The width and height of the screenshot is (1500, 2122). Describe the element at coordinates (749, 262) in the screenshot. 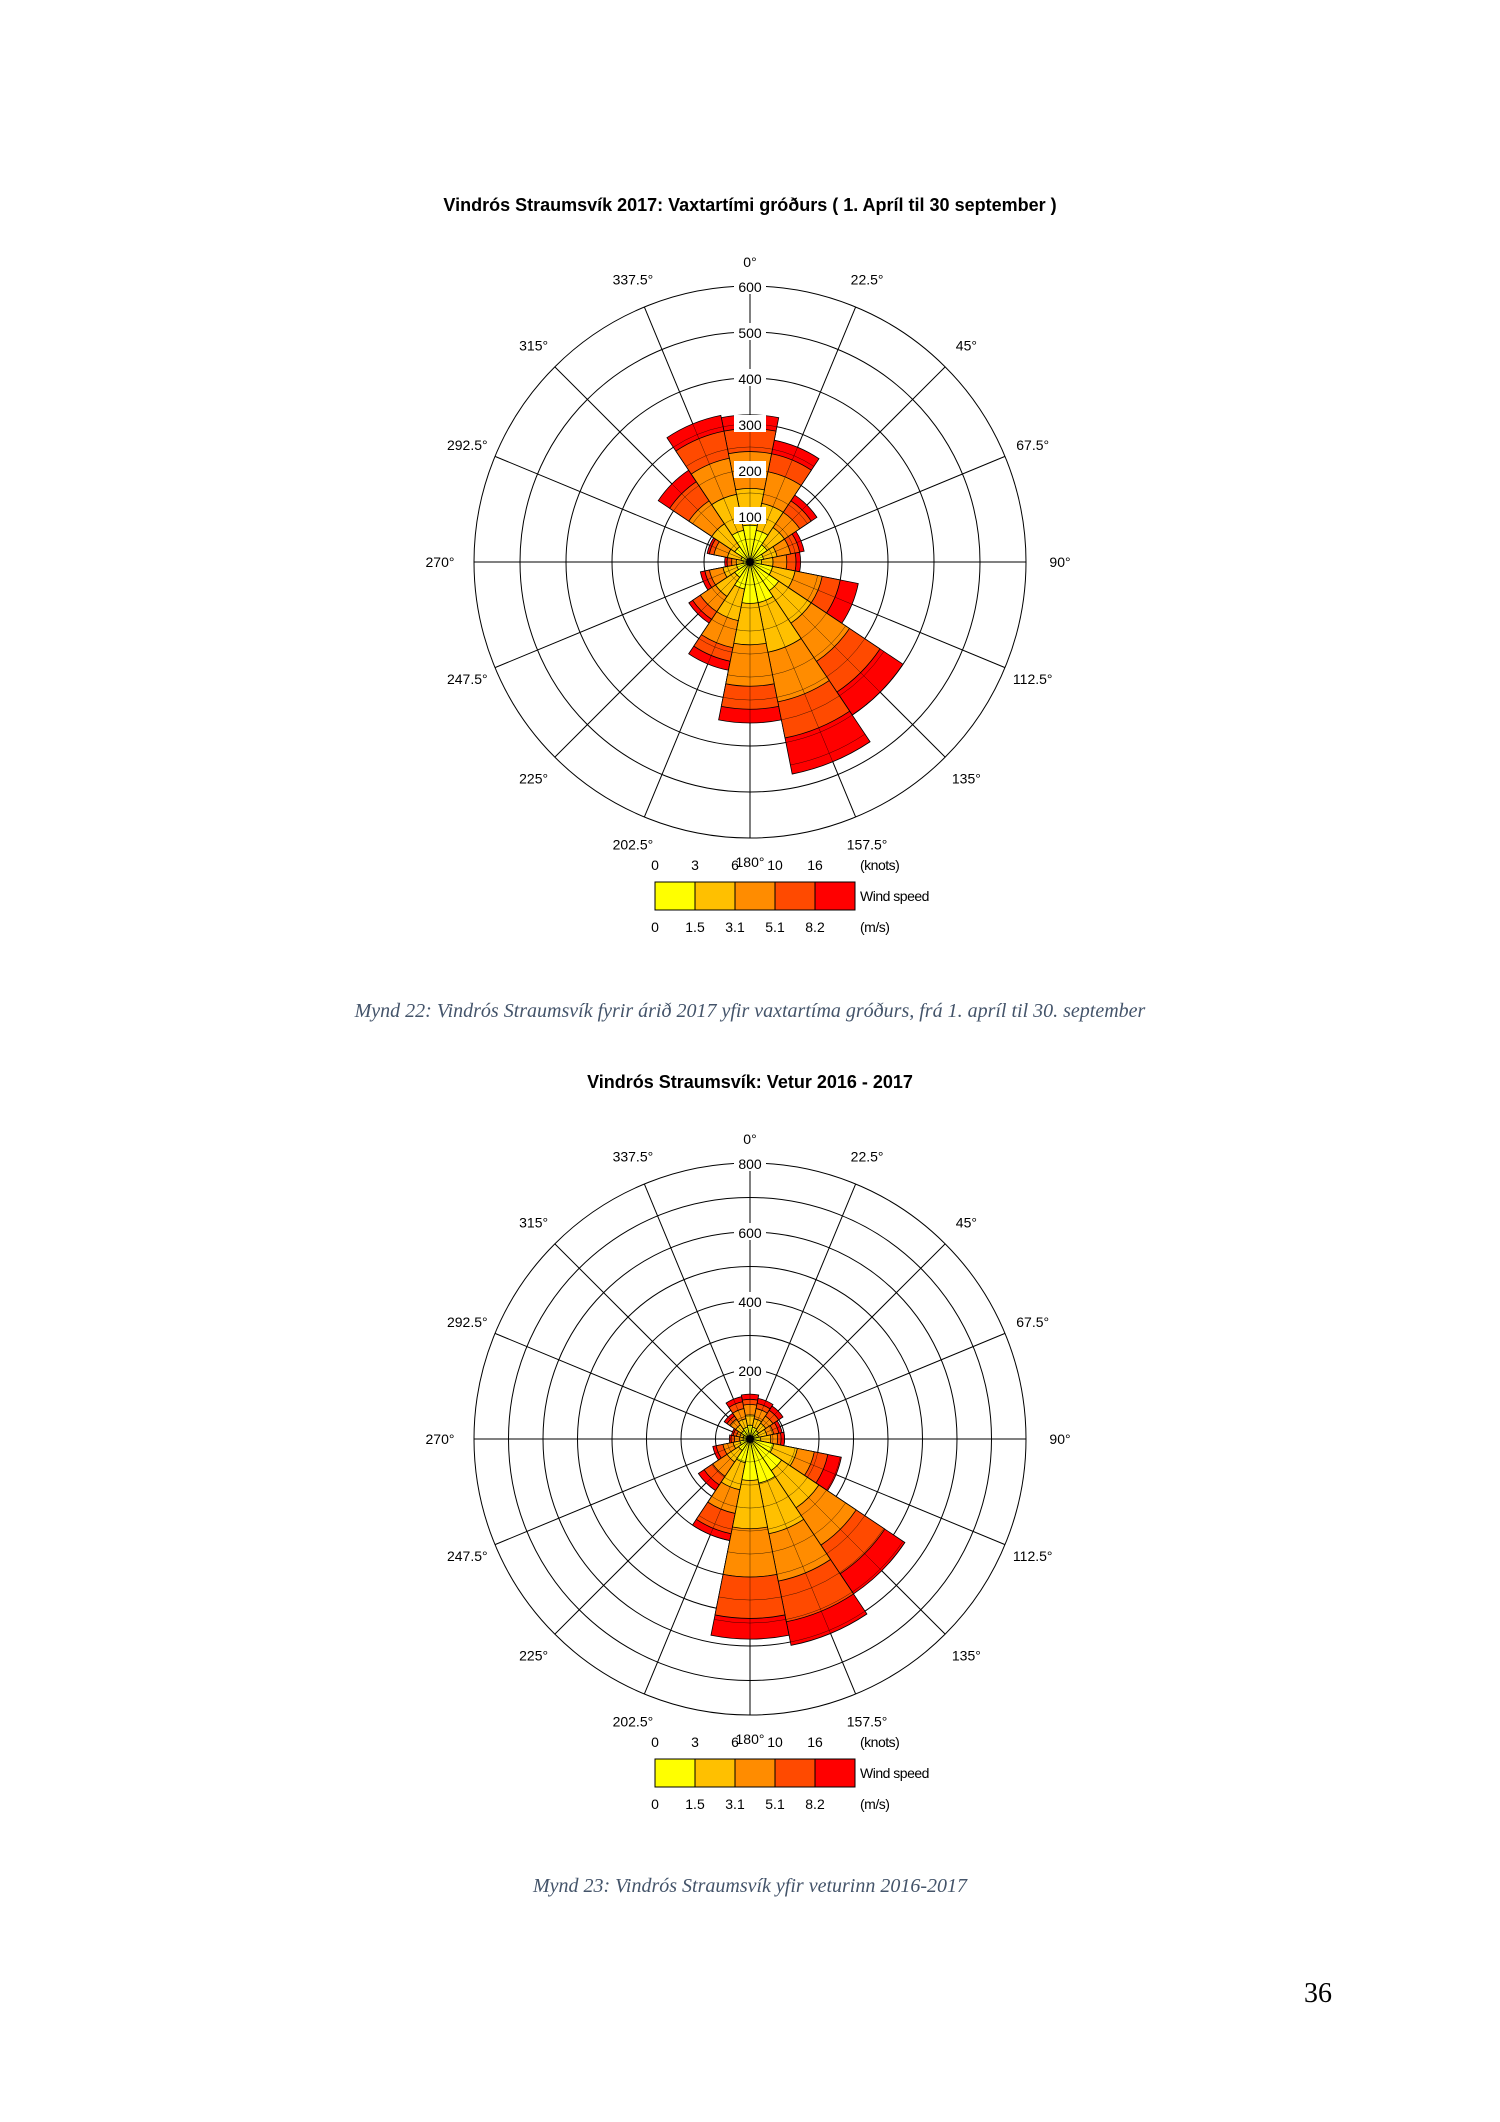

I see `direction-label: 0°` at that location.